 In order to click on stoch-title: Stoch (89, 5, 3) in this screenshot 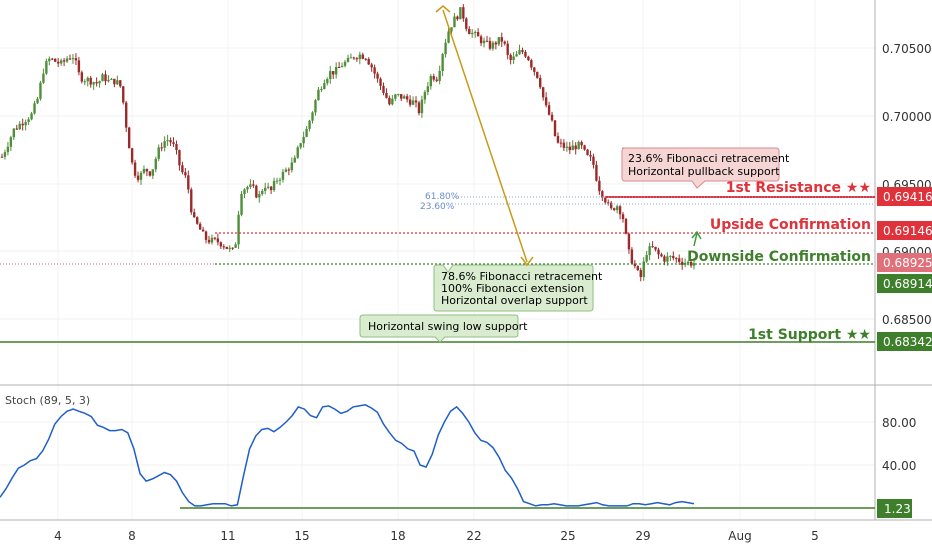, I will do `click(47, 400)`.